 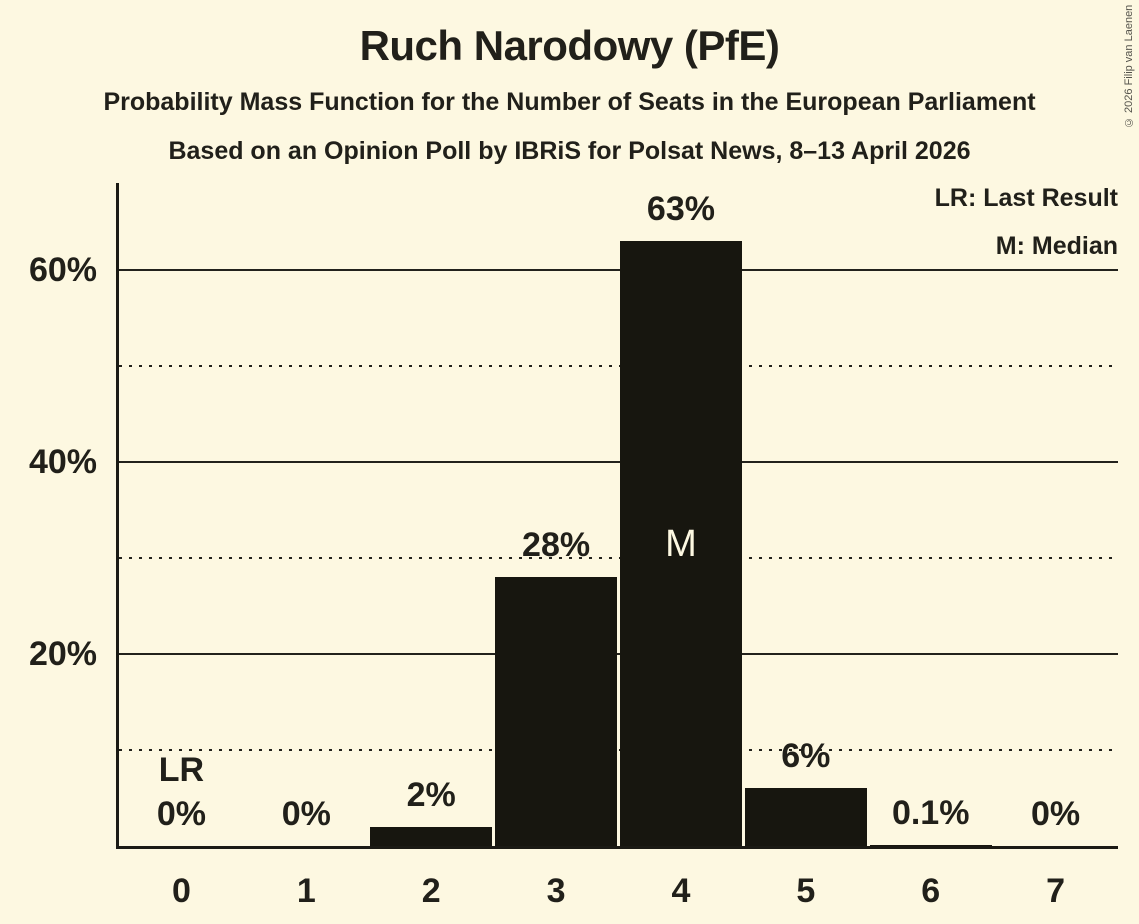 What do you see at coordinates (556, 891) in the screenshot?
I see `x-tick-label: 3` at bounding box center [556, 891].